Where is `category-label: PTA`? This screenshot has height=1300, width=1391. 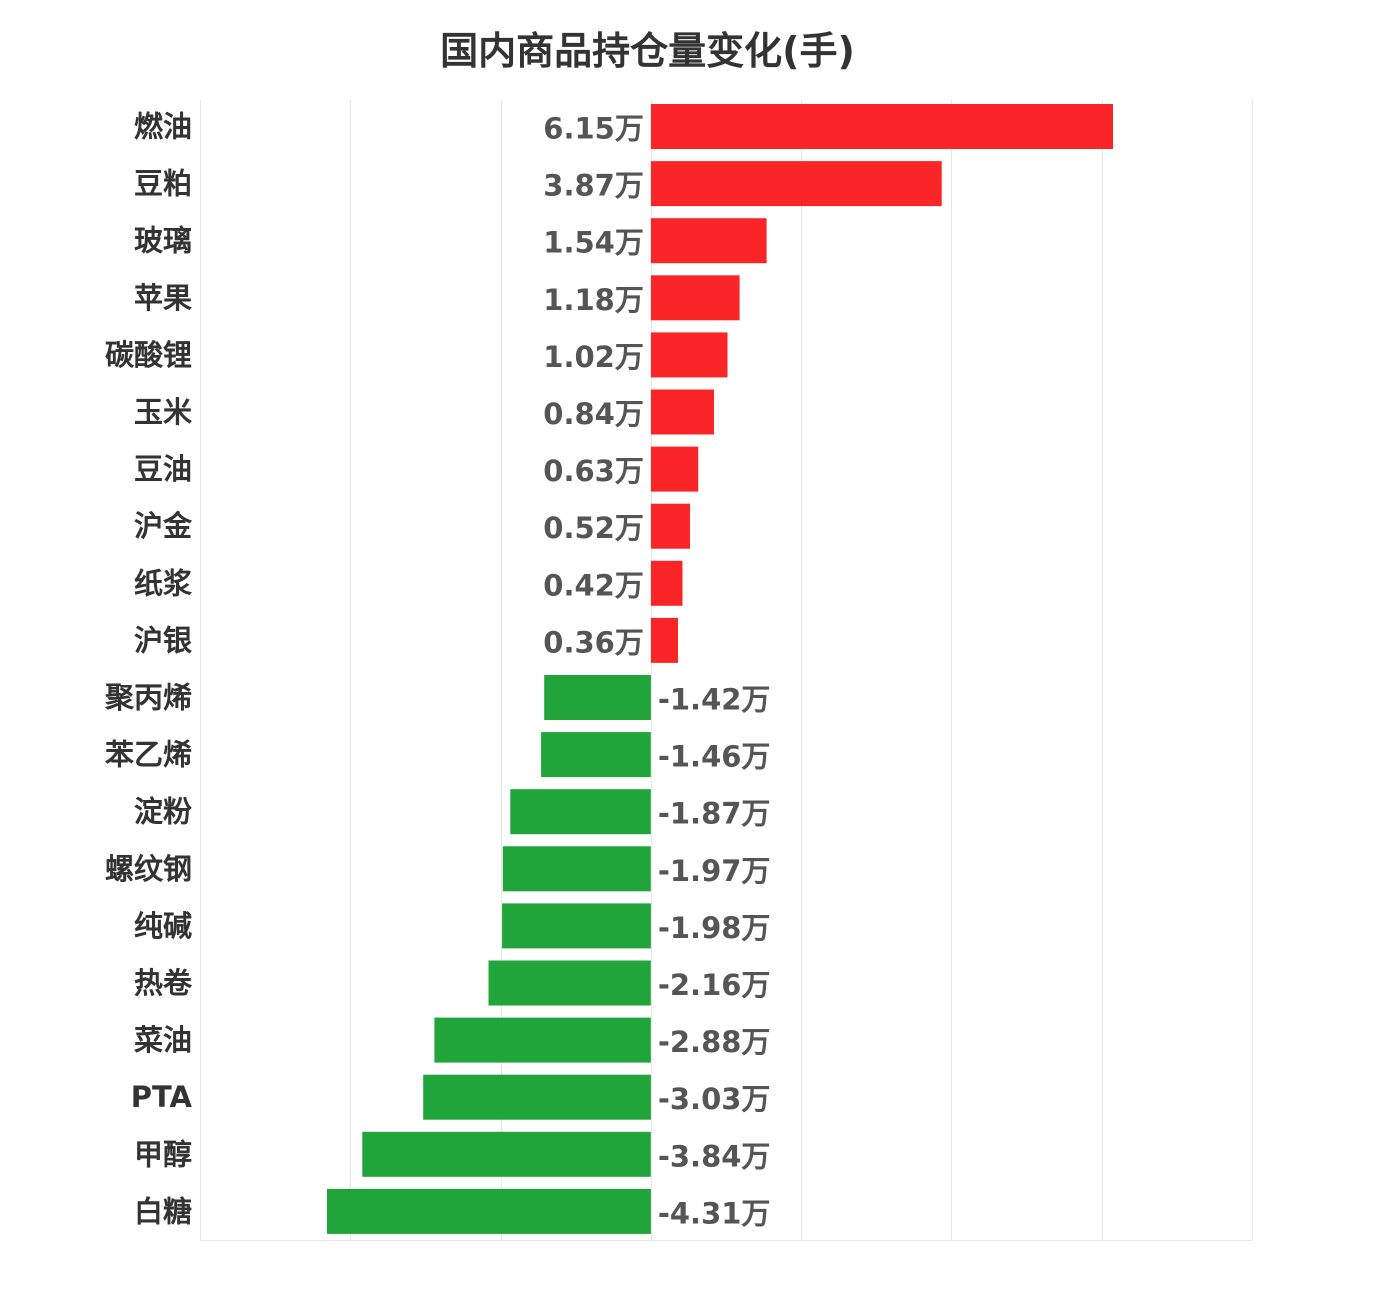 category-label: PTA is located at coordinates (162, 1097).